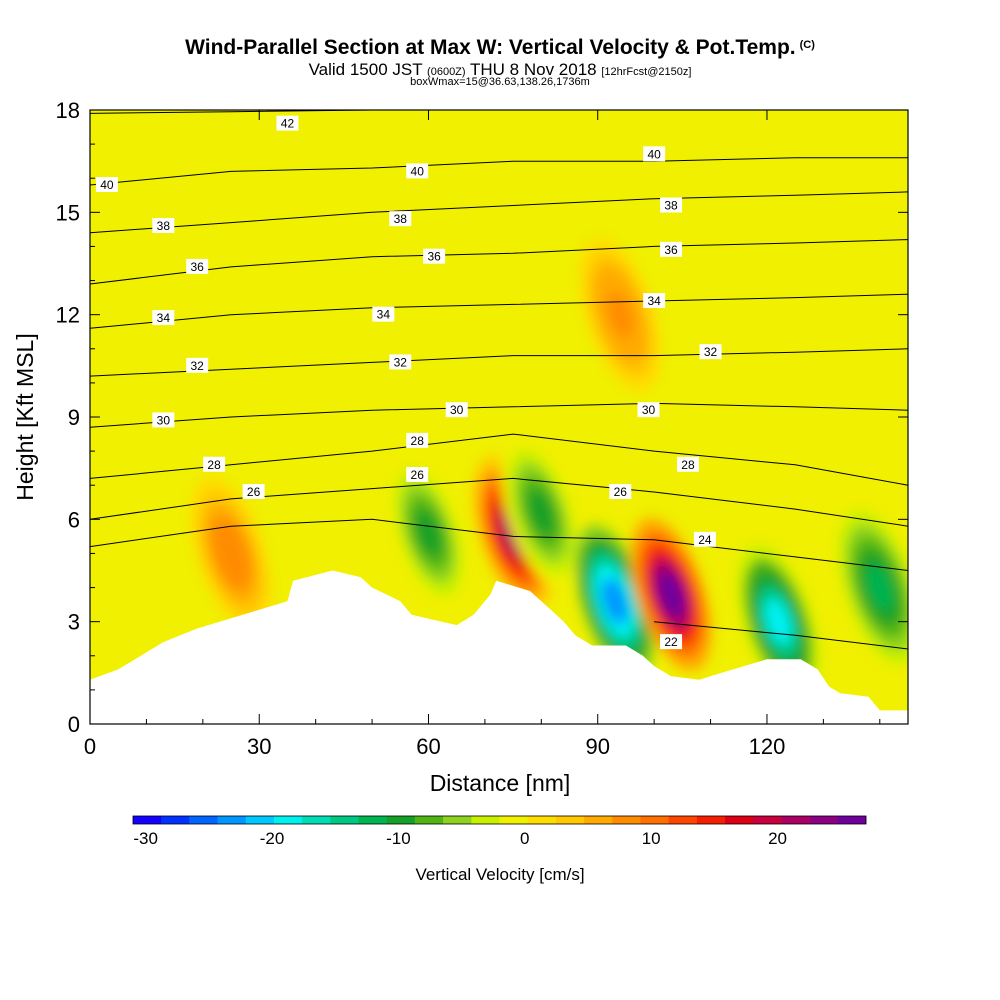 The width and height of the screenshot is (1000, 1000). I want to click on x-tick-label: 0, so click(90, 746).